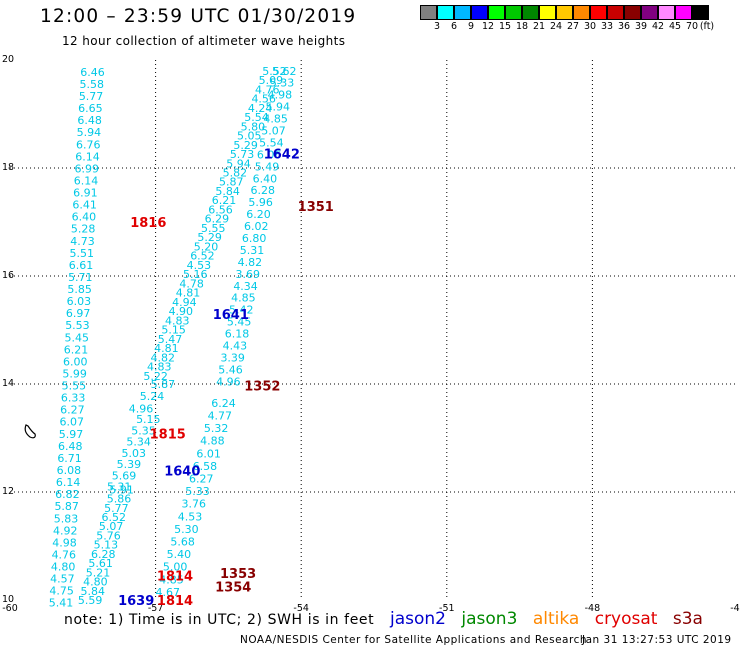  What do you see at coordinates (181, 311) in the screenshot?
I see `wave-height-value: 4.90` at bounding box center [181, 311].